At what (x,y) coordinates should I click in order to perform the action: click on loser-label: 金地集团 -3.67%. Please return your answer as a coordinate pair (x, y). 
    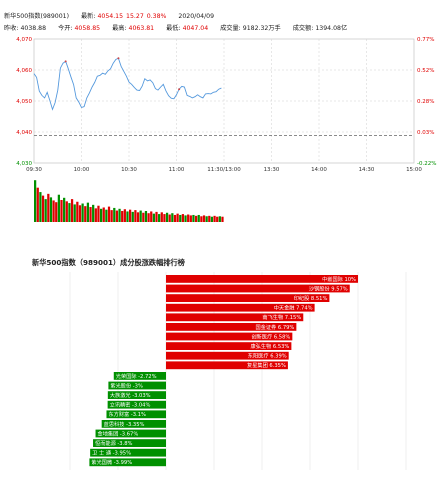
    Looking at the image, I should click on (118, 433).